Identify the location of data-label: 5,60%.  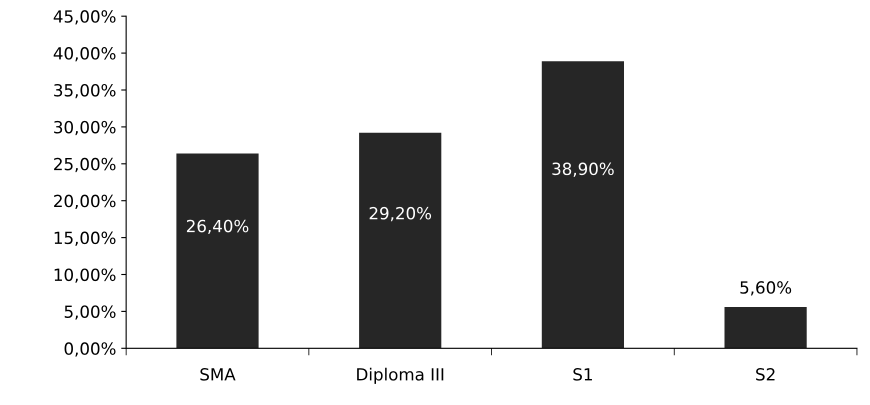
(766, 288).